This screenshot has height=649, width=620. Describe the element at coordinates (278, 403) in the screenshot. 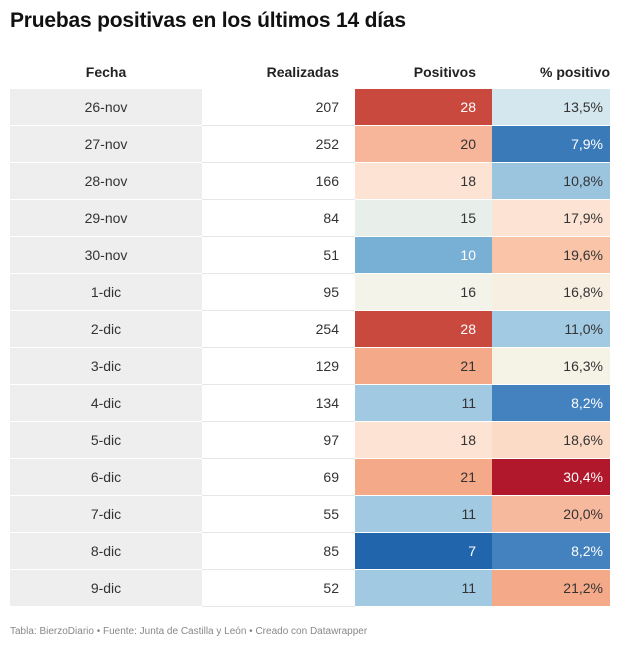

I see `cell-realizadas: 134` at that location.